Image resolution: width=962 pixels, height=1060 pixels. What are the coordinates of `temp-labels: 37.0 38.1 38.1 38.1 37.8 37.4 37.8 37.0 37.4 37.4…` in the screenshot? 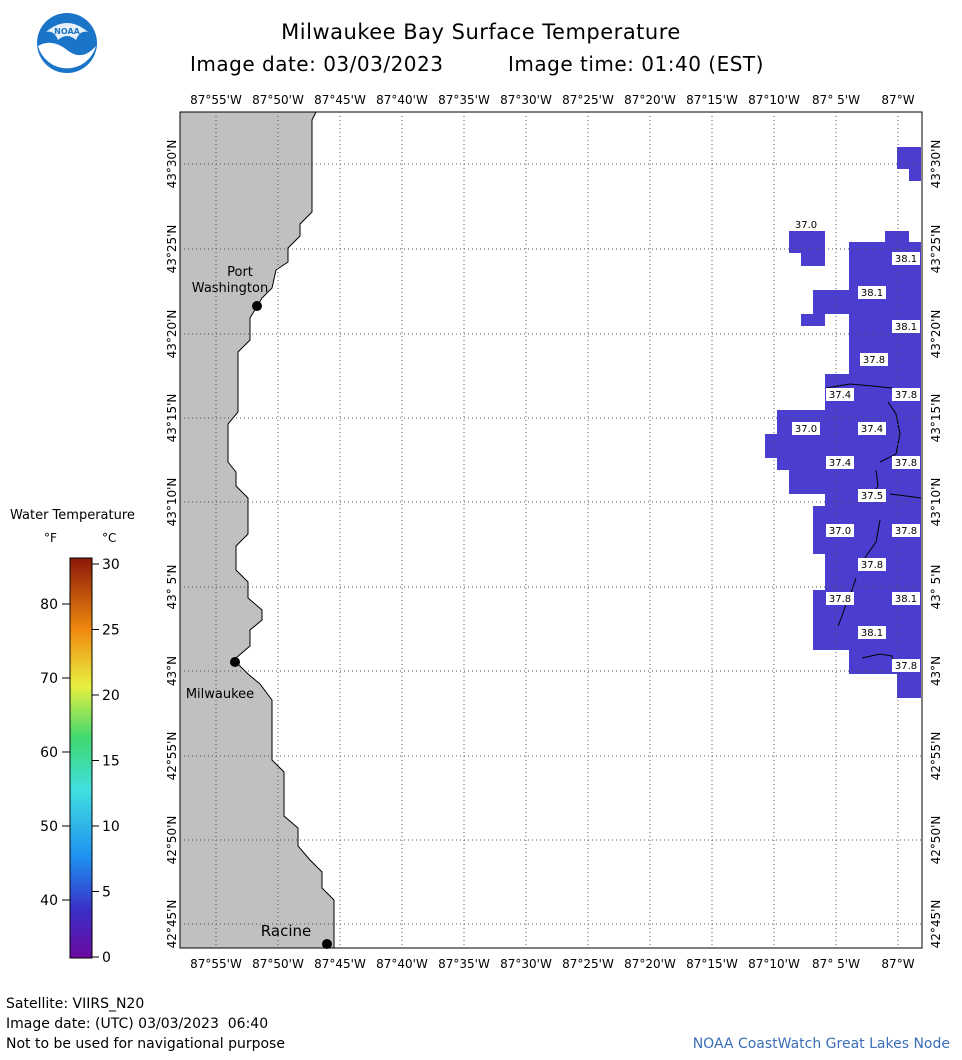 It's located at (856, 446).